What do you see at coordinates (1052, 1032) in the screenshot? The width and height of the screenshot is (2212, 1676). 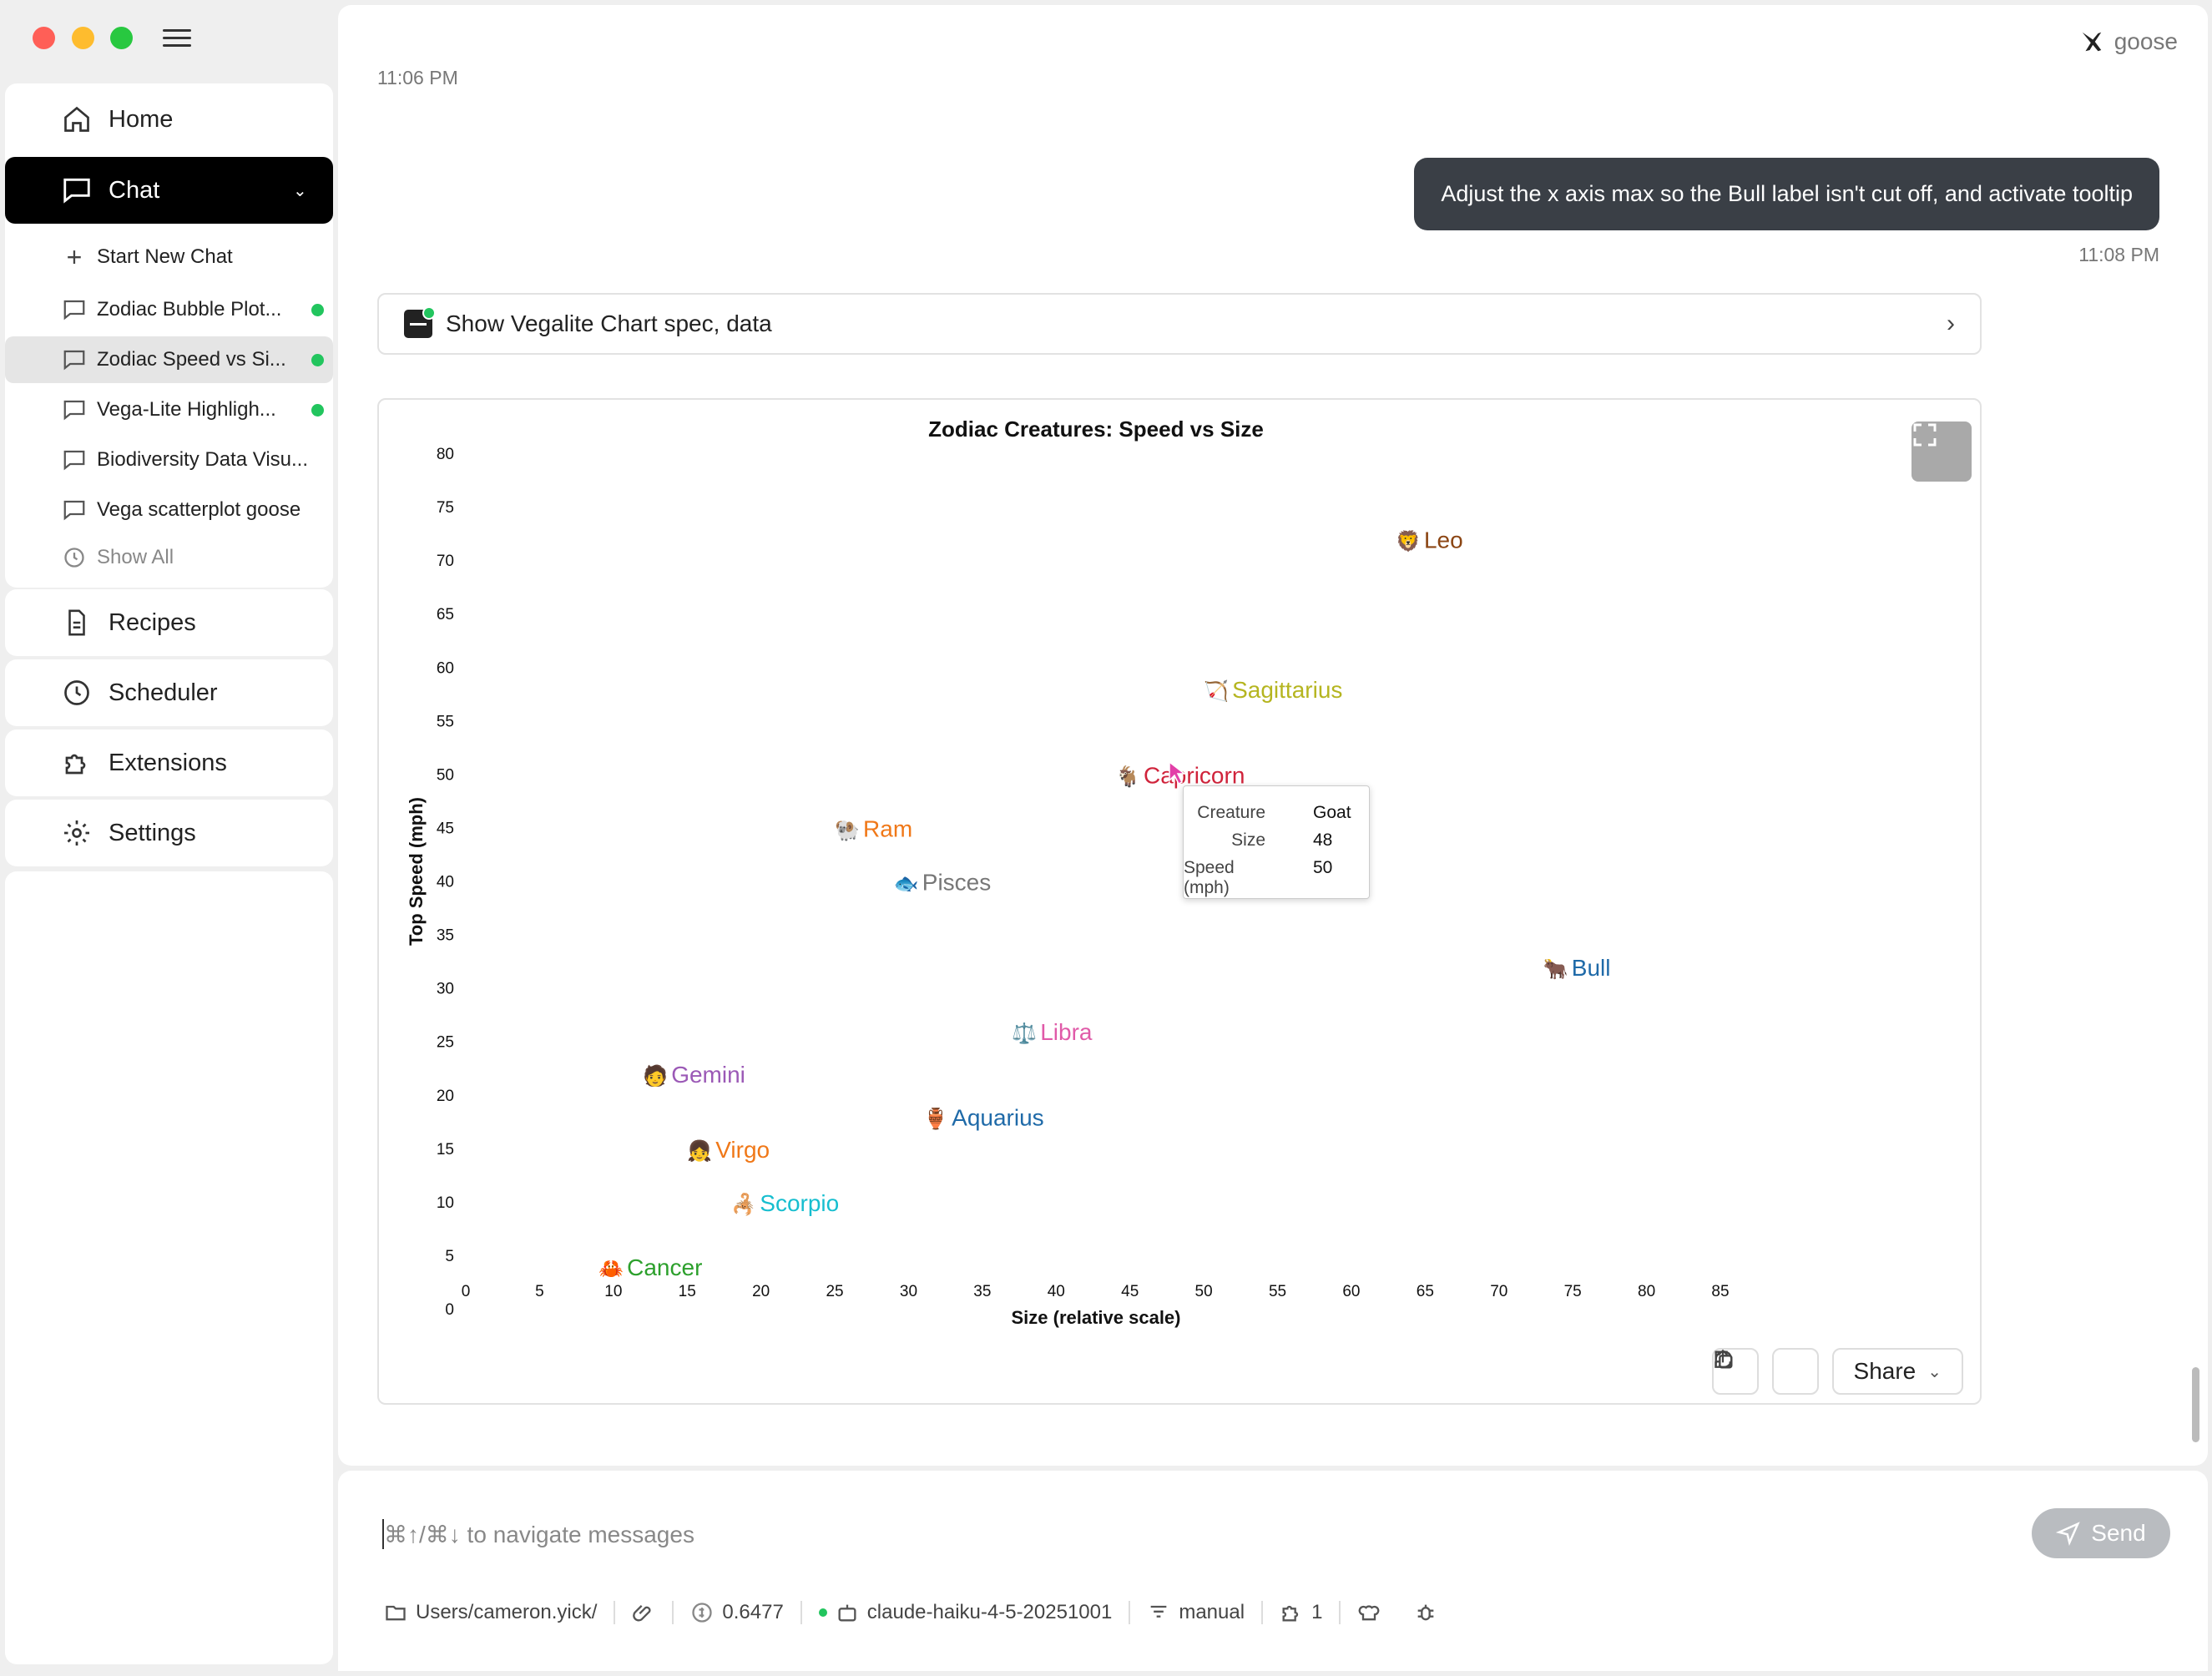 I see `data-point: ⚖️ Libra` at bounding box center [1052, 1032].